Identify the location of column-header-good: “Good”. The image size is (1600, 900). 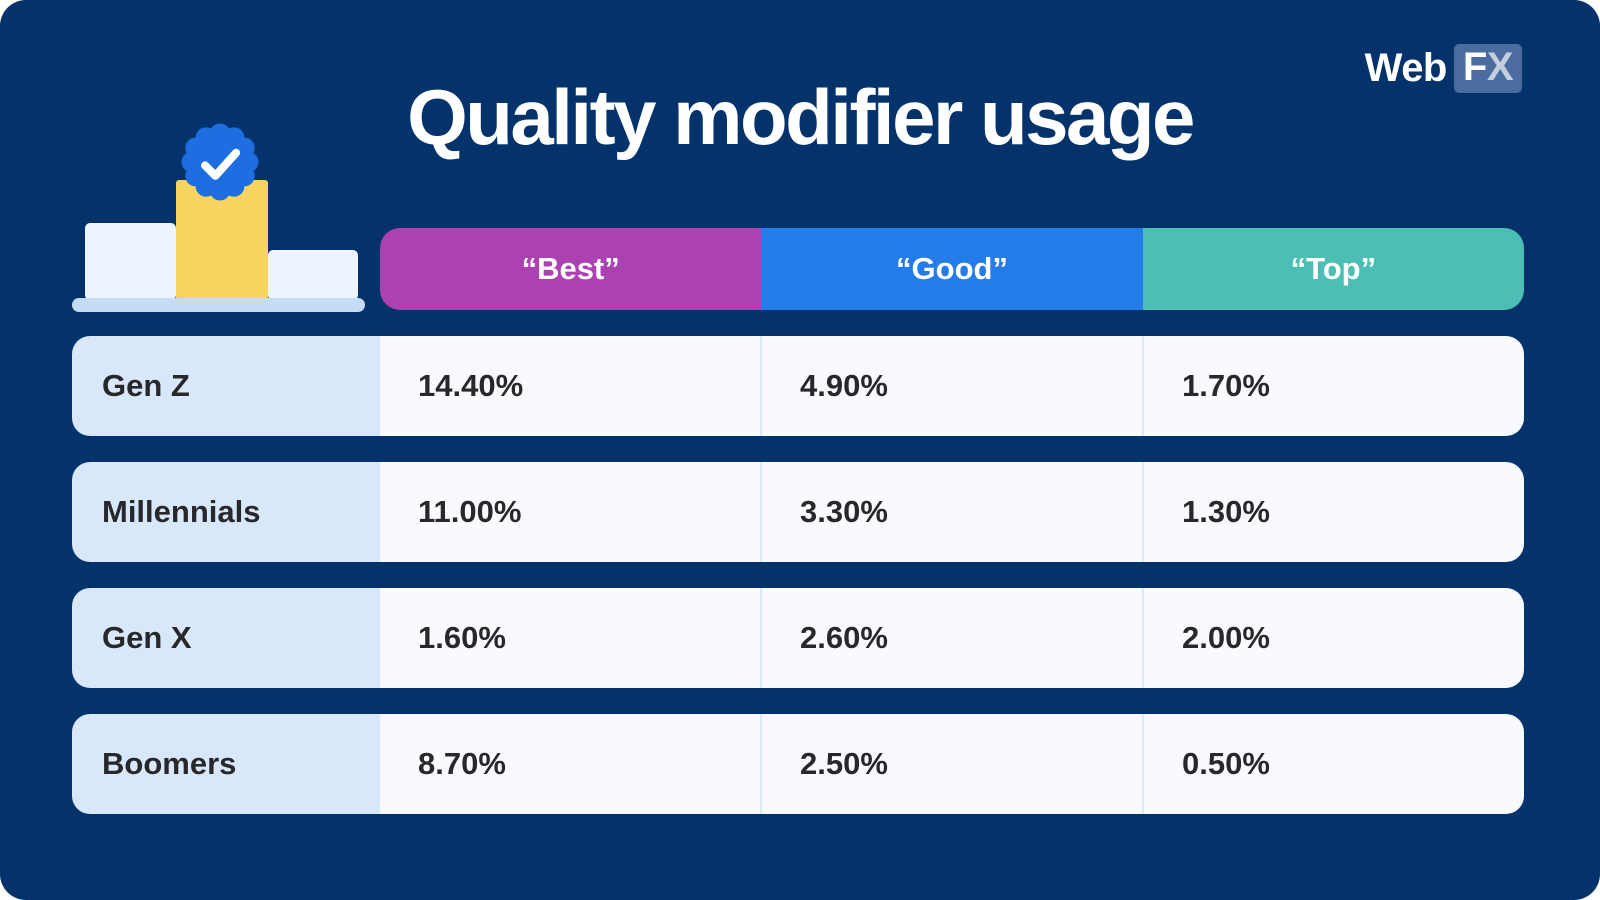
(952, 269).